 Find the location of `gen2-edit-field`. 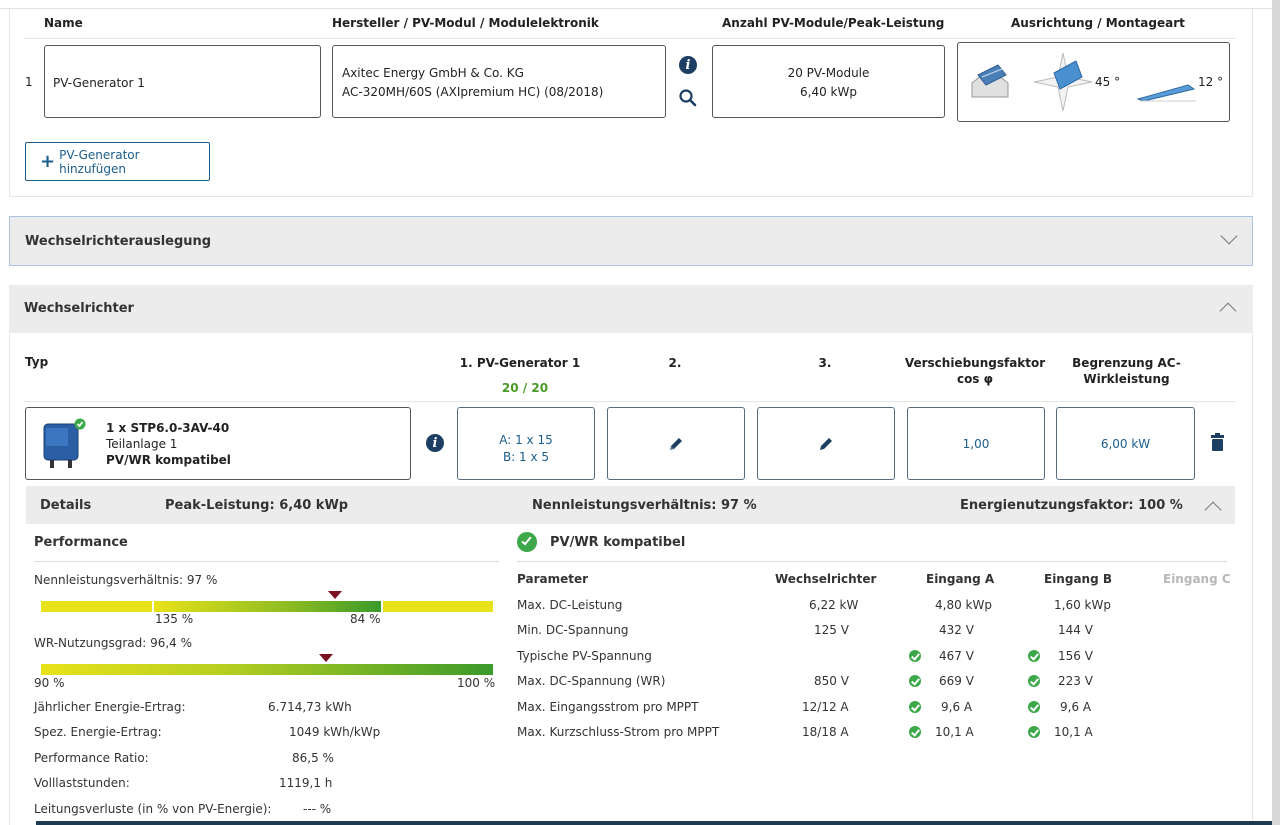

gen2-edit-field is located at coordinates (676, 443).